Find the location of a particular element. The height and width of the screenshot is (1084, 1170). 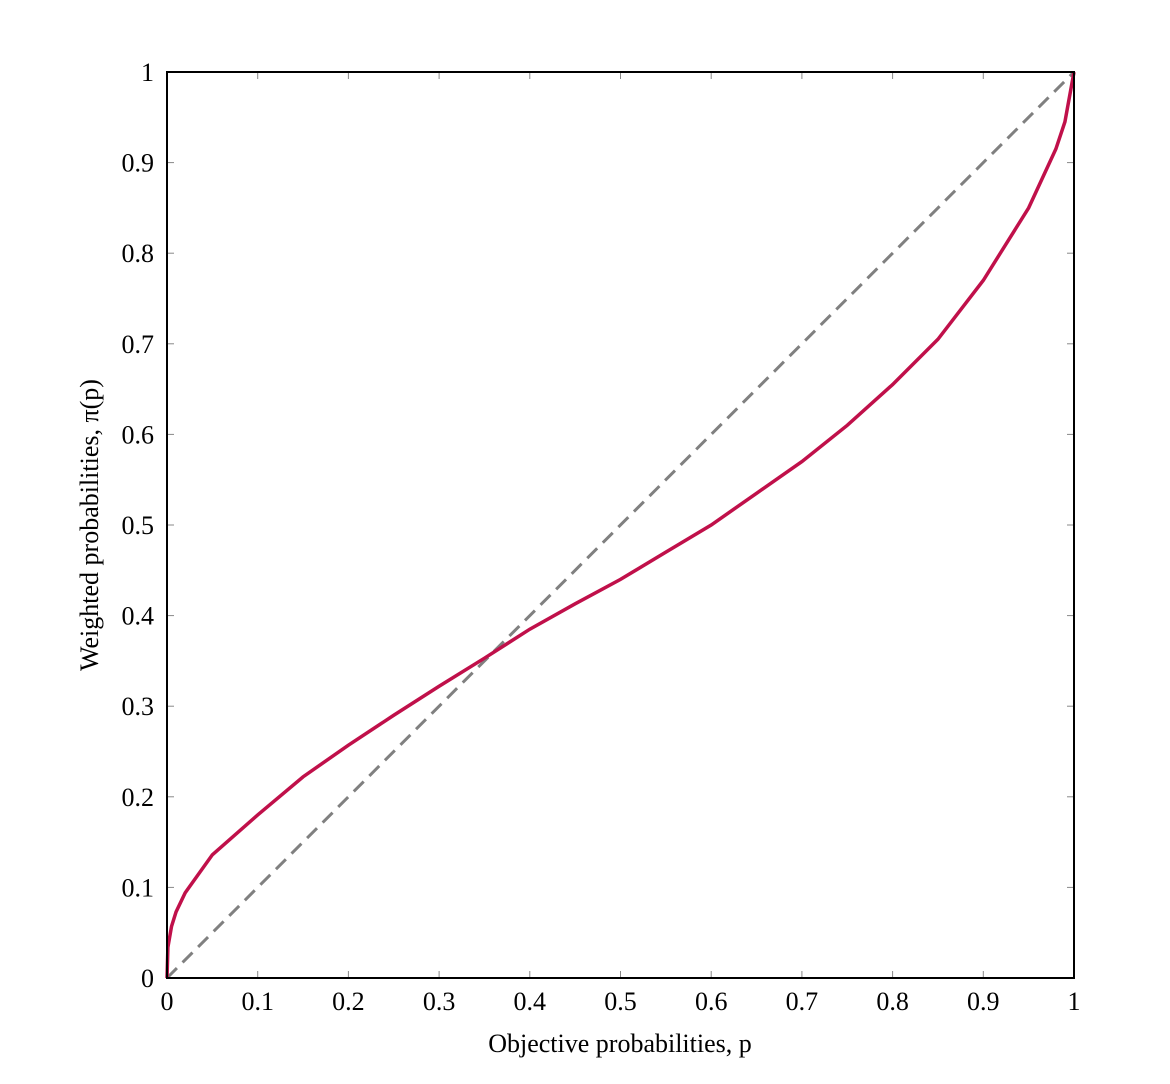

x-tick-label: 0.4 is located at coordinates (530, 1001).